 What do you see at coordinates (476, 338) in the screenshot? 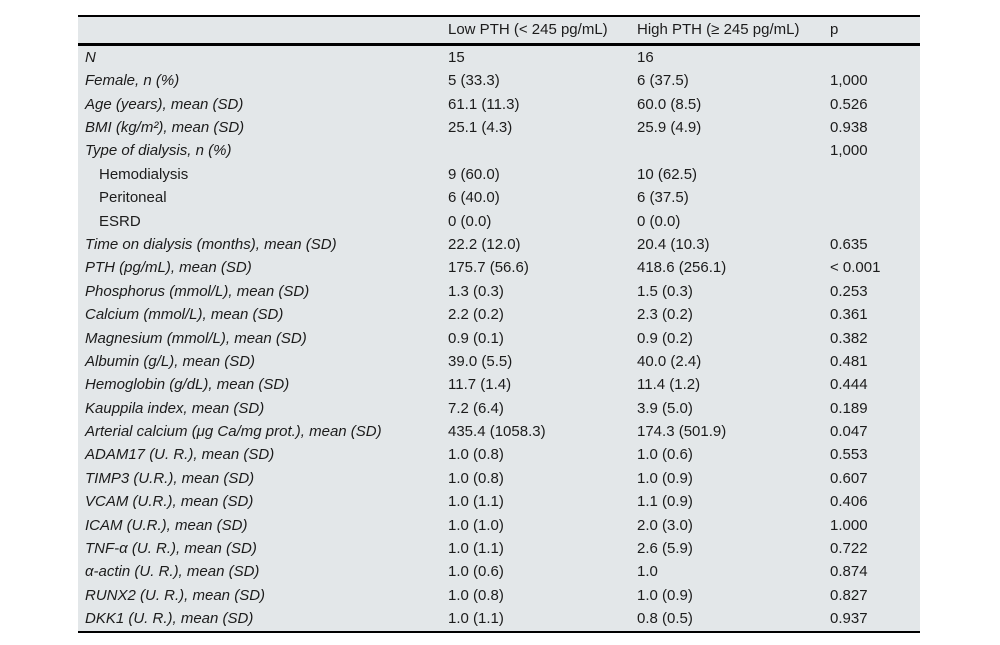
I see `cell-low-pth: 0.9 (0.1)` at bounding box center [476, 338].